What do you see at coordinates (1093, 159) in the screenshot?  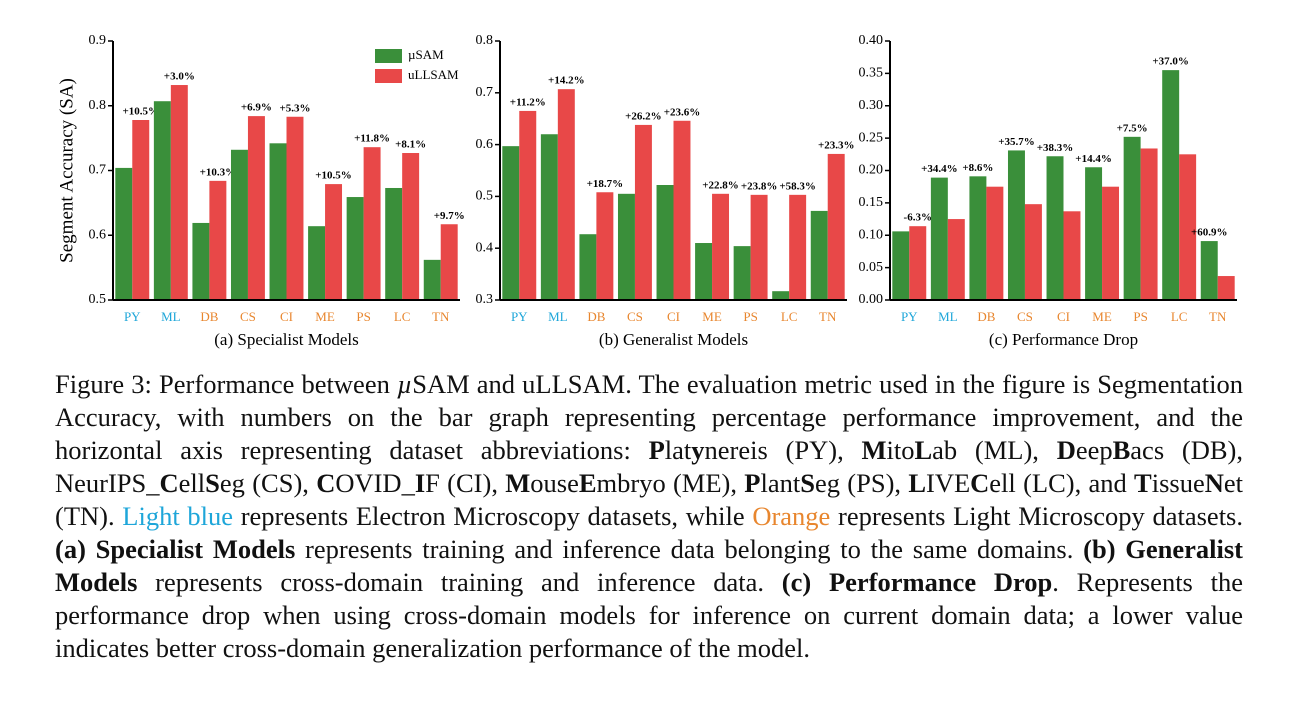 I see `annotation: +14.4%` at bounding box center [1093, 159].